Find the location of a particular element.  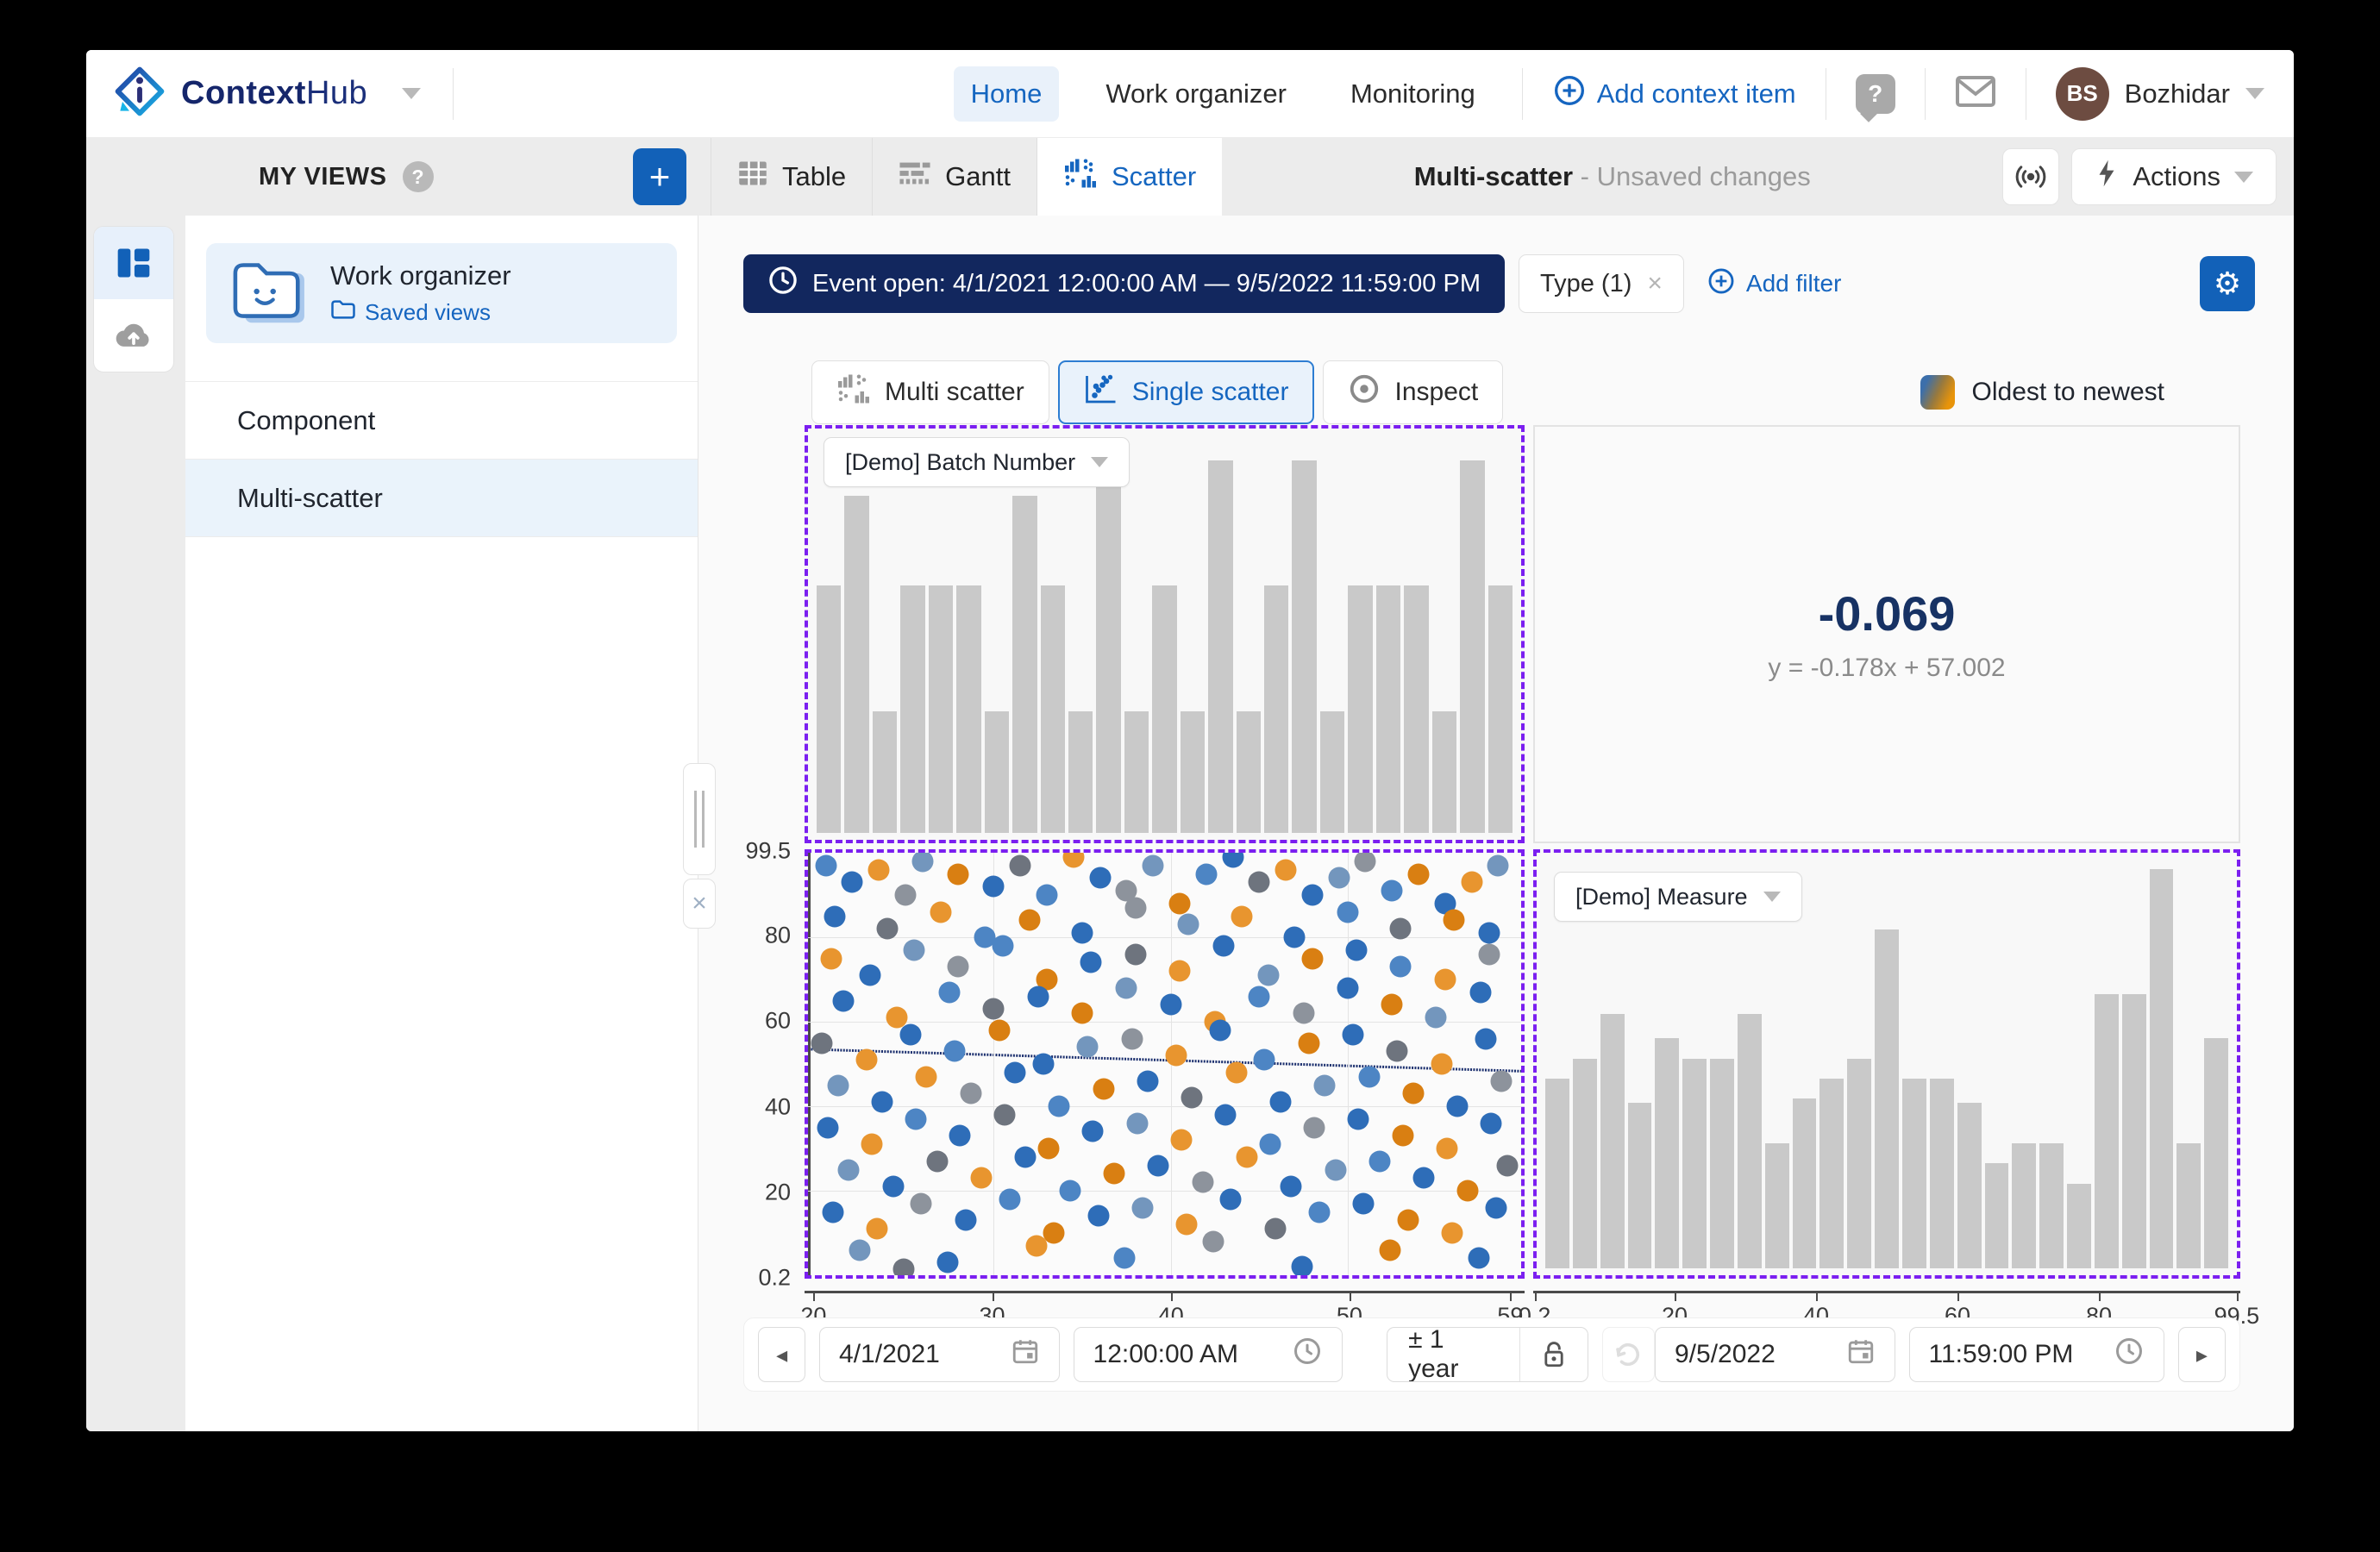

nav-home: Home is located at coordinates (1007, 94).